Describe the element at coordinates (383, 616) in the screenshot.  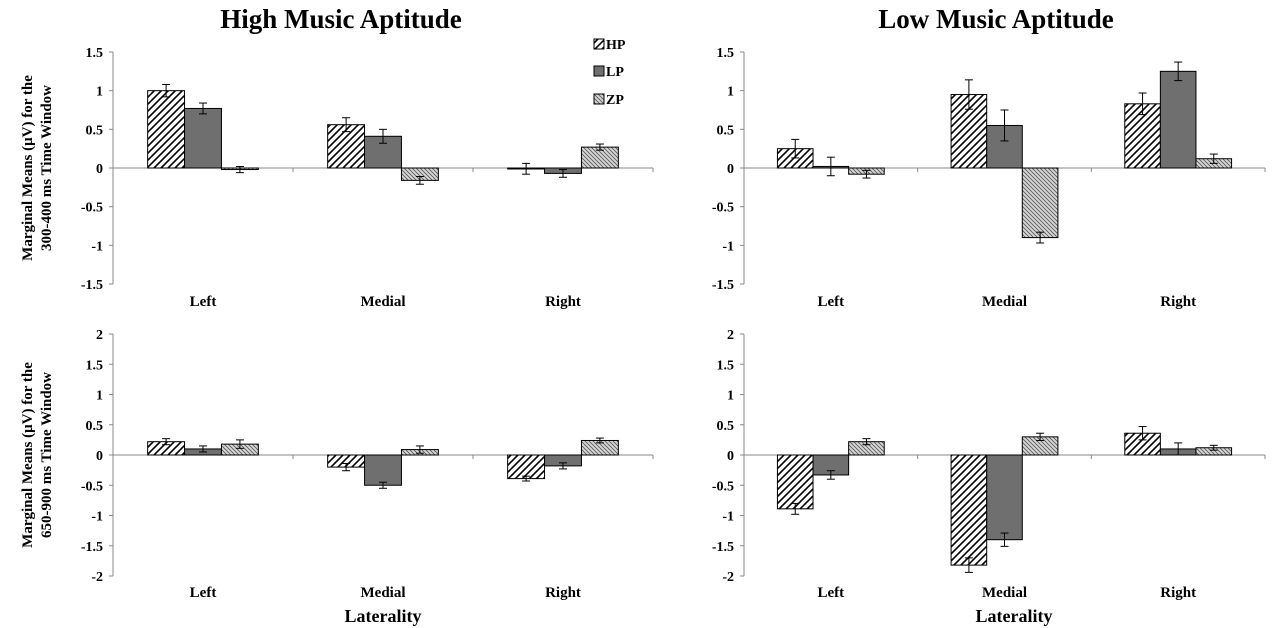
I see `xlabel-left: Laterality` at that location.